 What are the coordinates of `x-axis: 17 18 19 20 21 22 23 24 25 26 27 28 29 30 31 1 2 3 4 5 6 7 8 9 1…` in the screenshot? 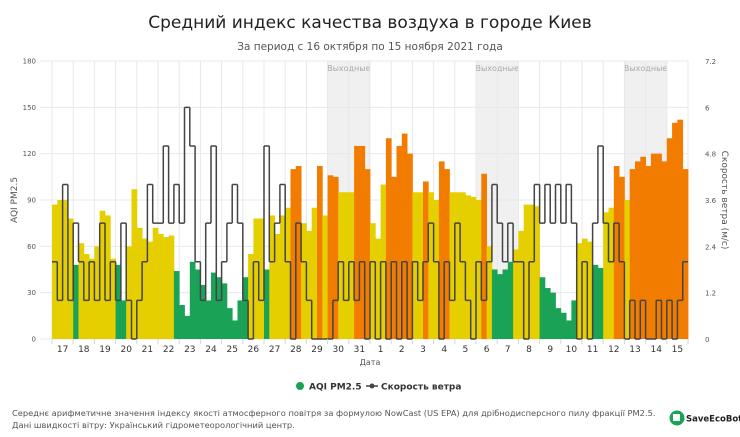 It's located at (370, 347).